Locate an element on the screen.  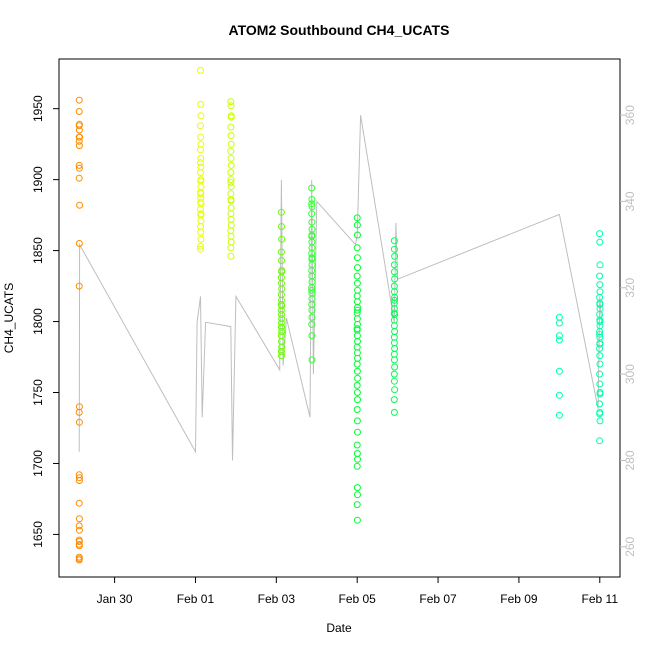
x-tick-label: Feb 09 is located at coordinates (519, 599).